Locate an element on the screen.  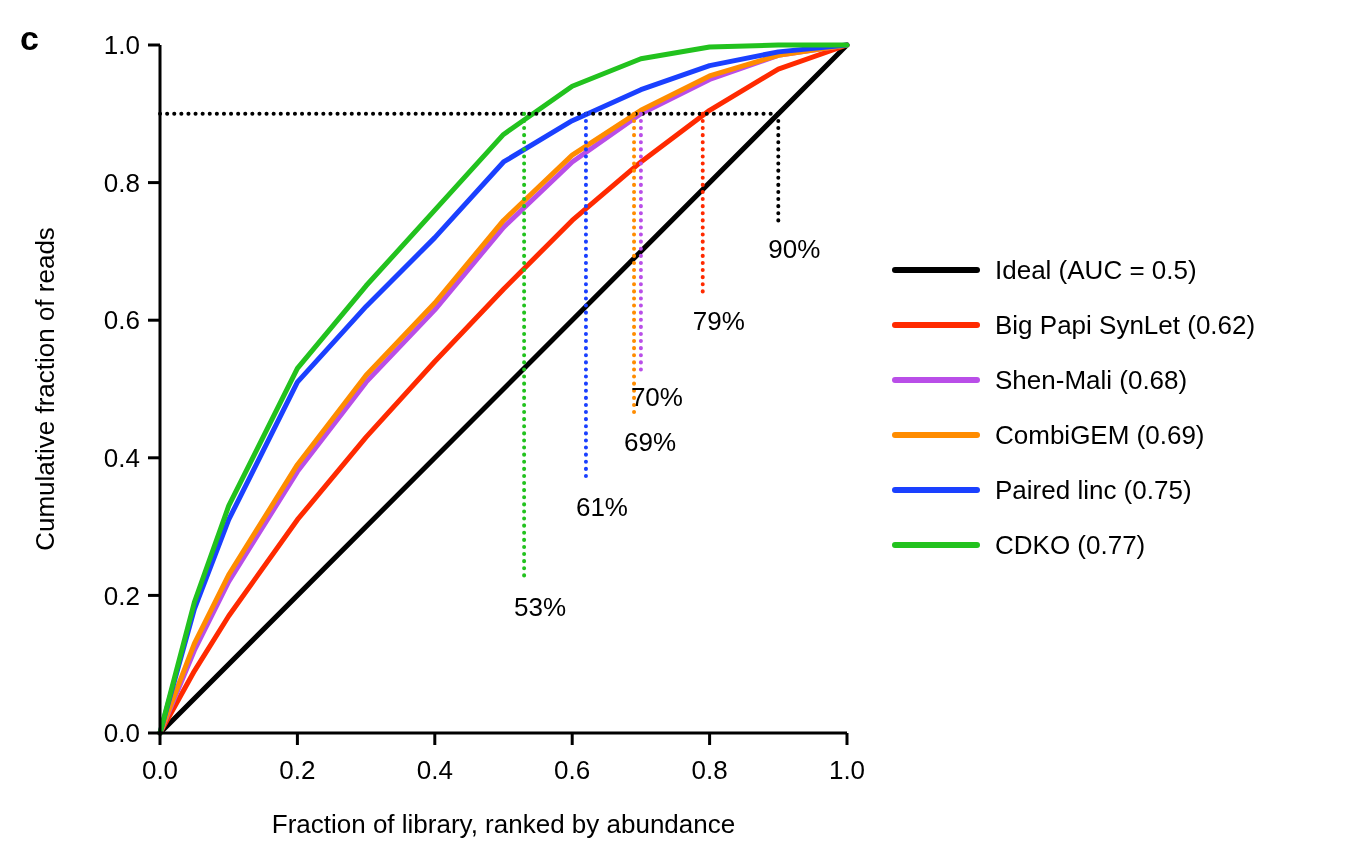
x-axis-title: Fraction of library, ranked by abundance is located at coordinates (503, 824).